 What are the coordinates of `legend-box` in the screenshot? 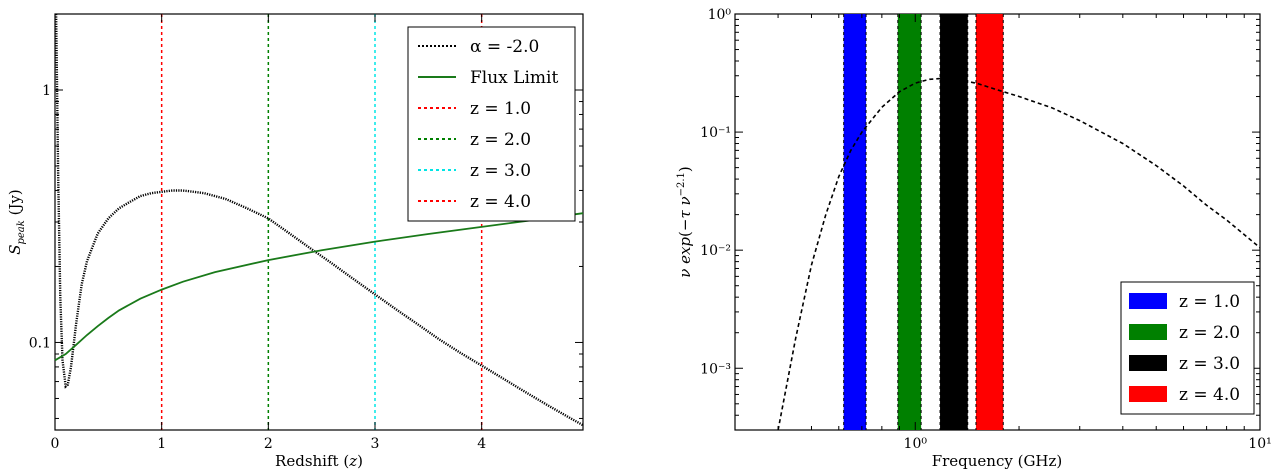 It's located at (491, 124).